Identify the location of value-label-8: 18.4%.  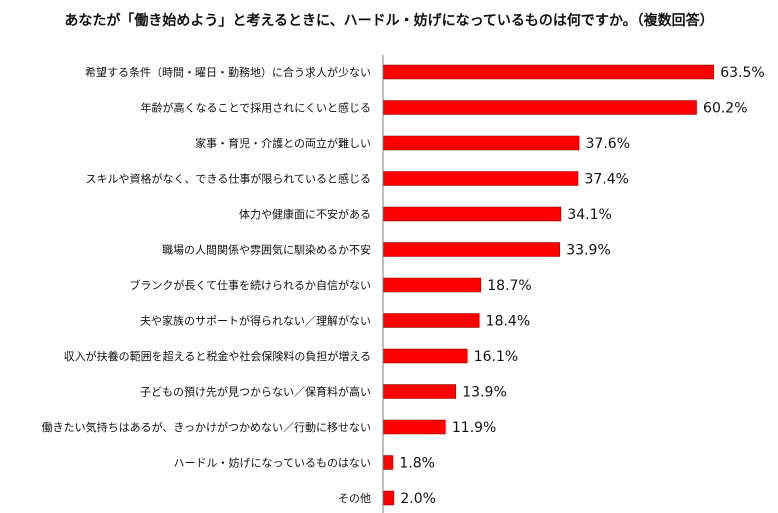
(508, 322).